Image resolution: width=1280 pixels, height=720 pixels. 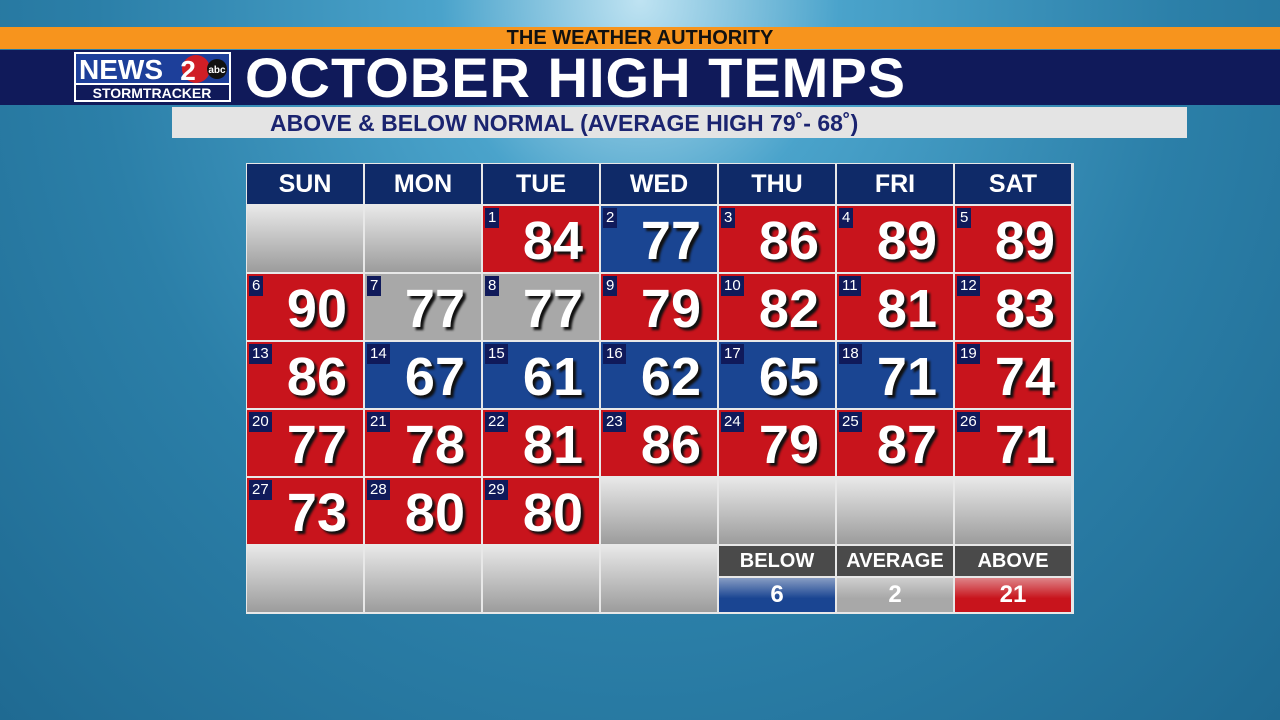 I want to click on day-number: 20, so click(x=260, y=422).